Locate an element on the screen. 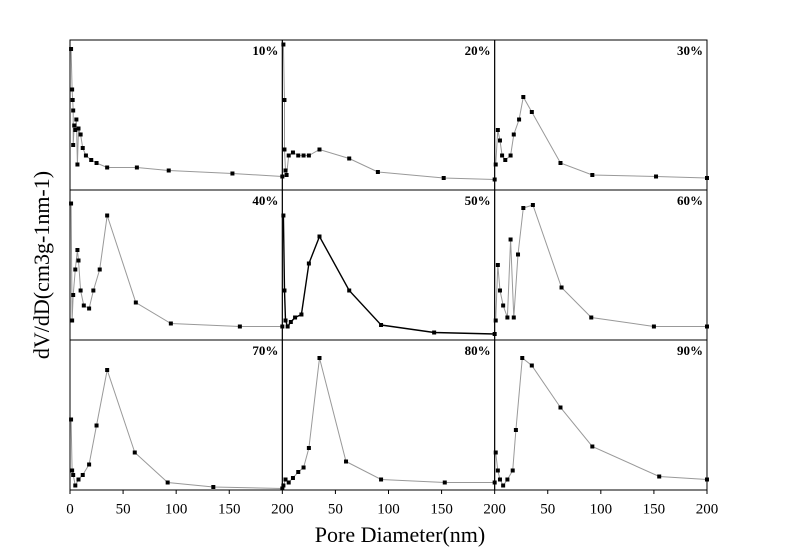 This screenshot has height=555, width=800. panel-title: 30% is located at coordinates (690, 50).